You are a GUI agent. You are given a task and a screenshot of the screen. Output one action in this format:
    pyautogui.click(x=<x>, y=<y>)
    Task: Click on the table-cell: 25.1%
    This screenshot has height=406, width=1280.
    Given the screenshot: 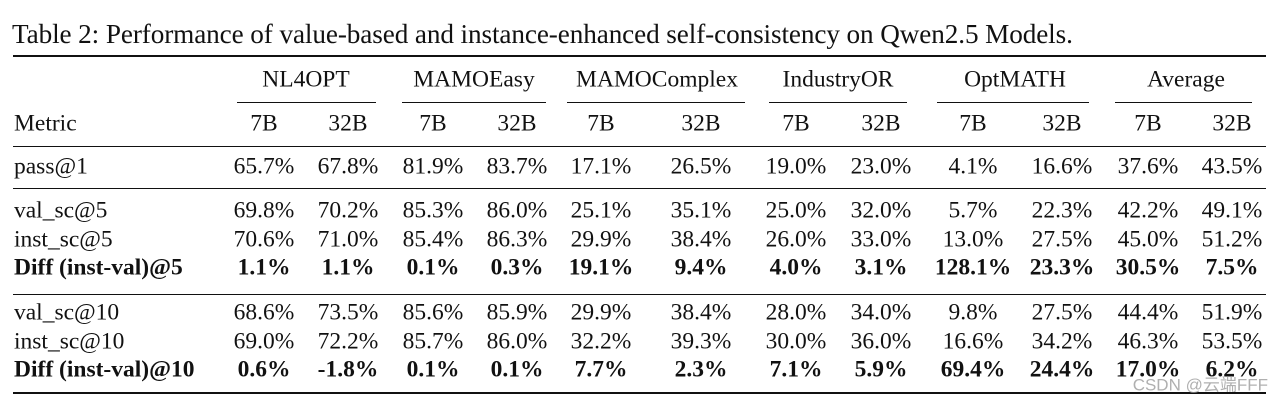 What is the action you would take?
    pyautogui.click(x=601, y=210)
    